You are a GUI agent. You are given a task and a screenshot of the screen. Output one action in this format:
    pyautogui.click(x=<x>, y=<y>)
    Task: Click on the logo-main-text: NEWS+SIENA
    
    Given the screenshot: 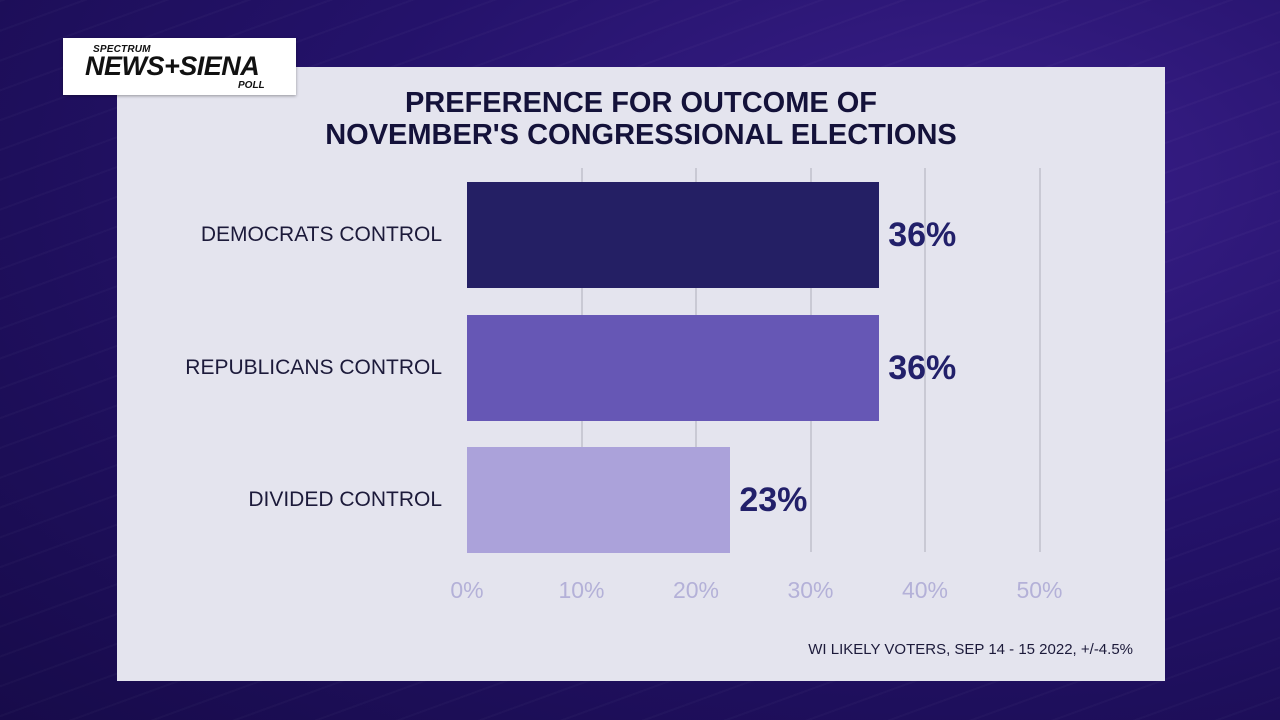 What is the action you would take?
    pyautogui.click(x=172, y=66)
    